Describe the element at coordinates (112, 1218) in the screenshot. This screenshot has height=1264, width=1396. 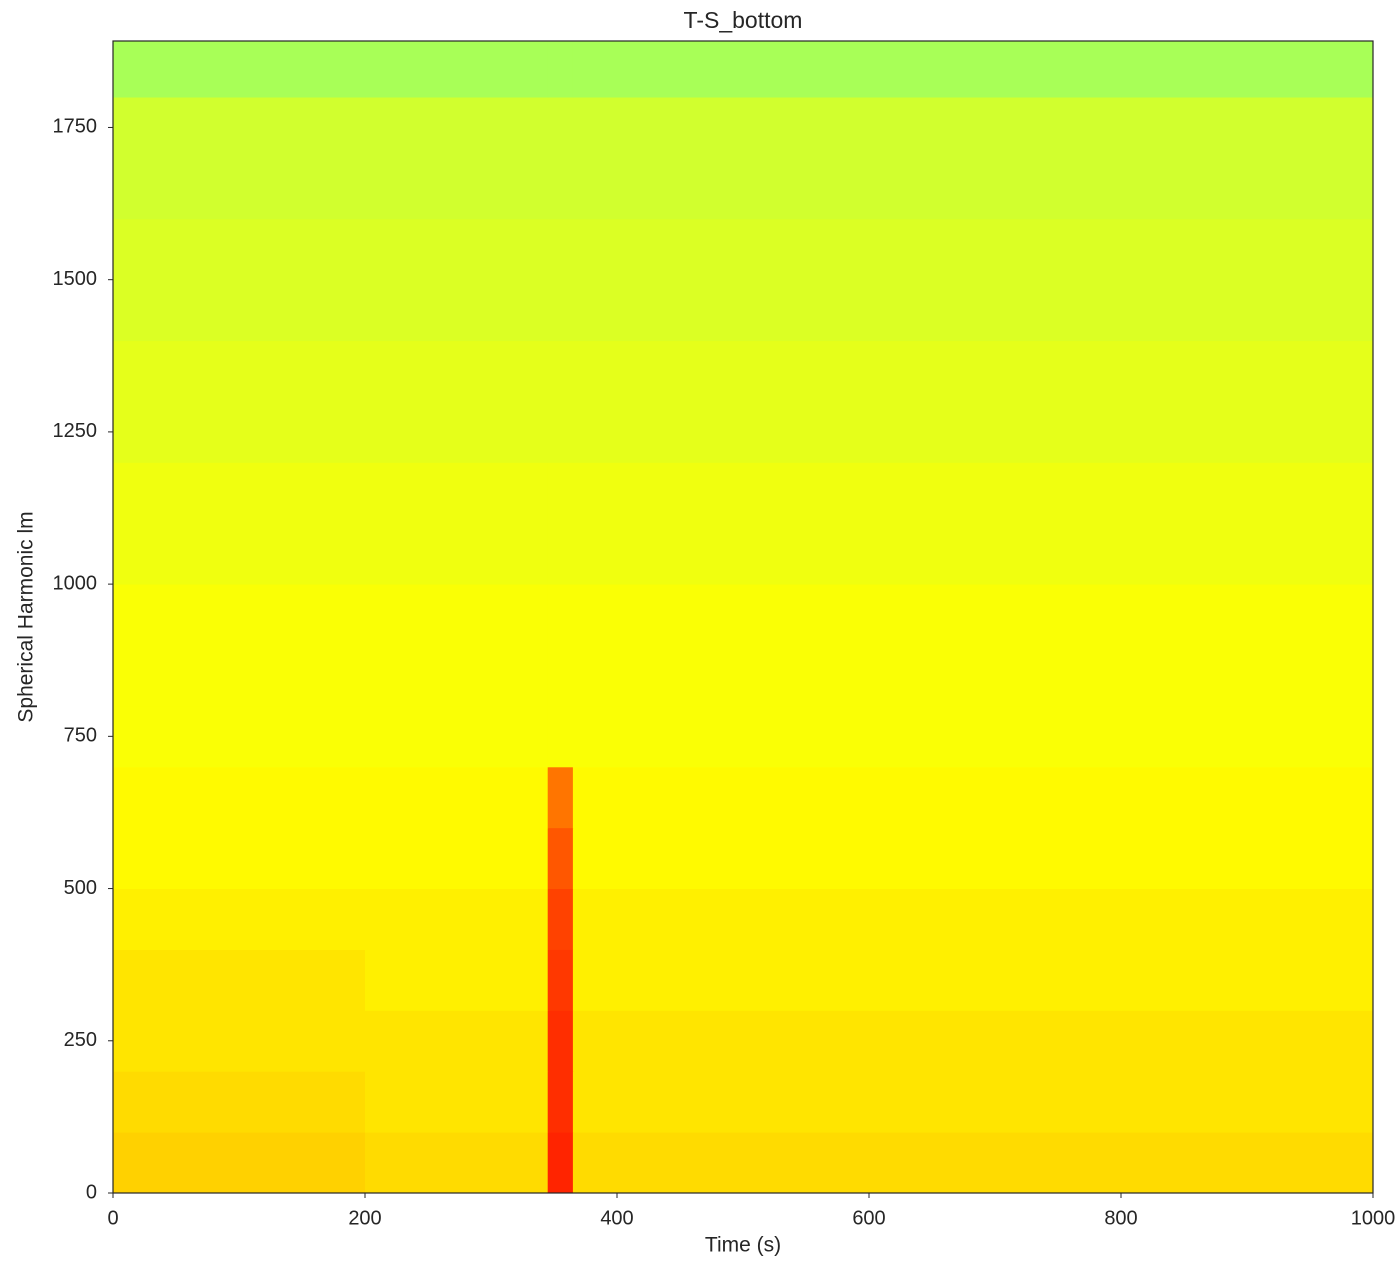
I see `x-tick-label: 0` at that location.